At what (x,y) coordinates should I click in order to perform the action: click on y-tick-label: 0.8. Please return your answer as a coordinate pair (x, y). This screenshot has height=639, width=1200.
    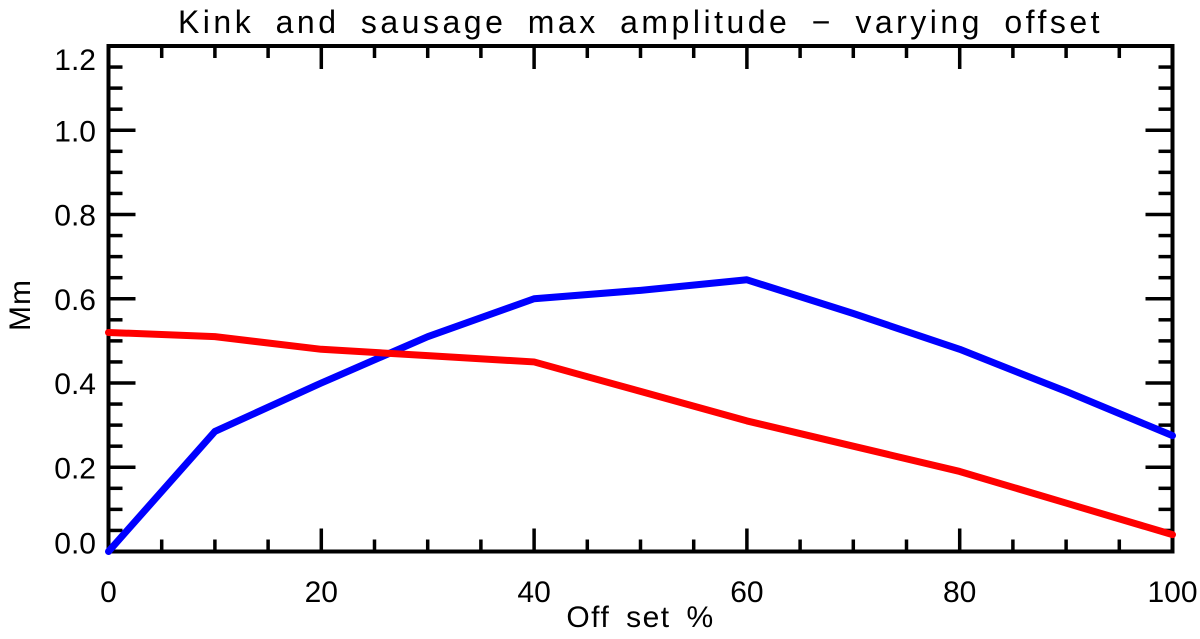
    Looking at the image, I should click on (75, 216).